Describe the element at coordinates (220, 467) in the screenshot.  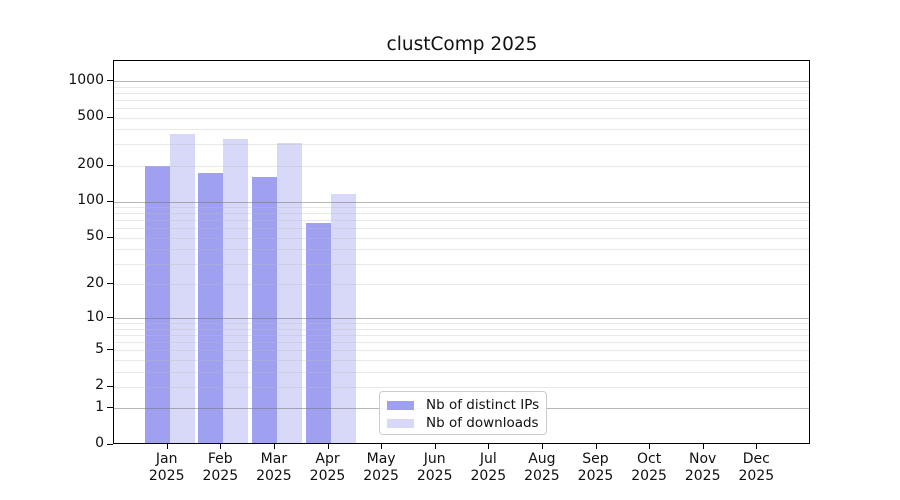
I see `x-tick-label-feb: Feb 2025` at that location.